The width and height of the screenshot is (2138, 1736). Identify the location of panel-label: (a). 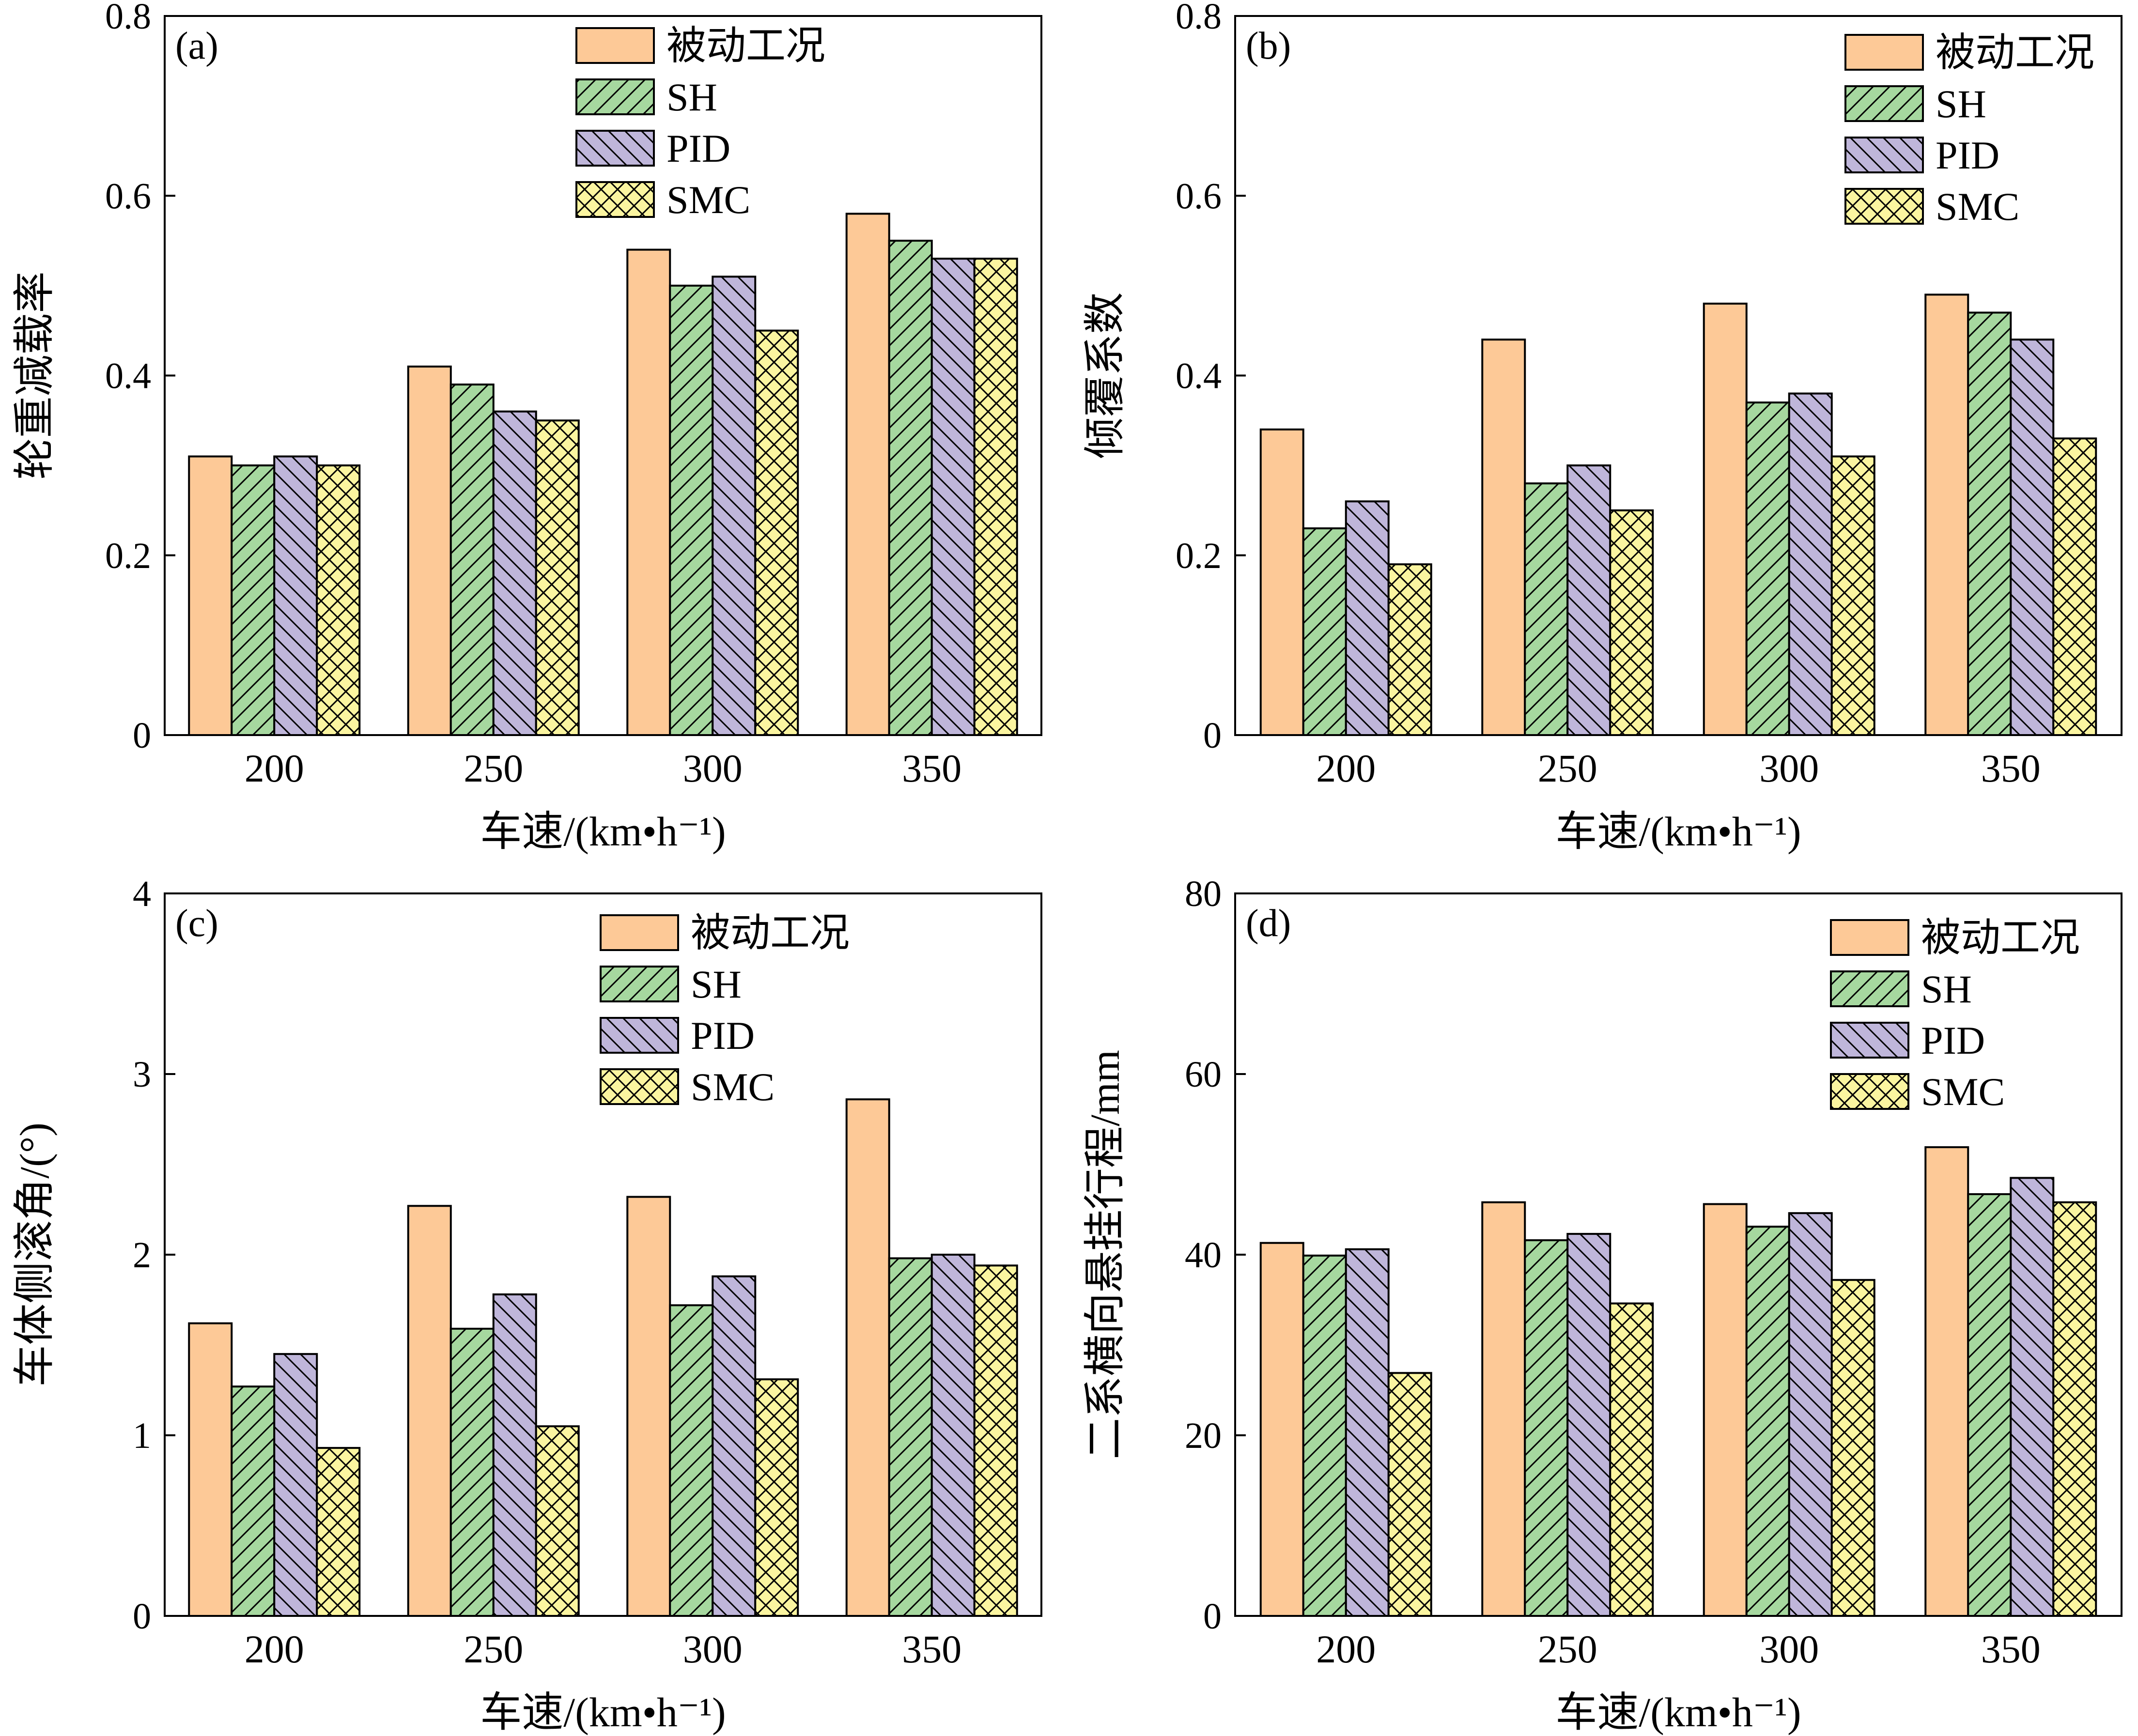
(196, 46).